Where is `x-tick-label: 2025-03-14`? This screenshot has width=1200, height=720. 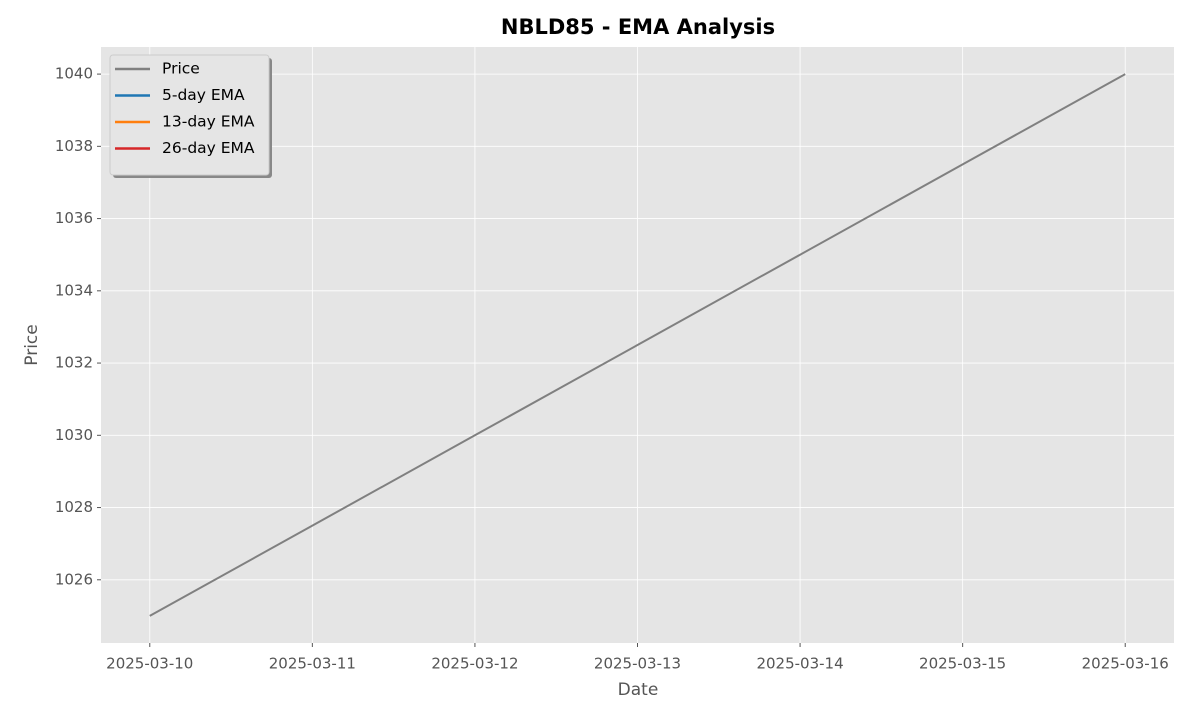 x-tick-label: 2025-03-14 is located at coordinates (799, 664).